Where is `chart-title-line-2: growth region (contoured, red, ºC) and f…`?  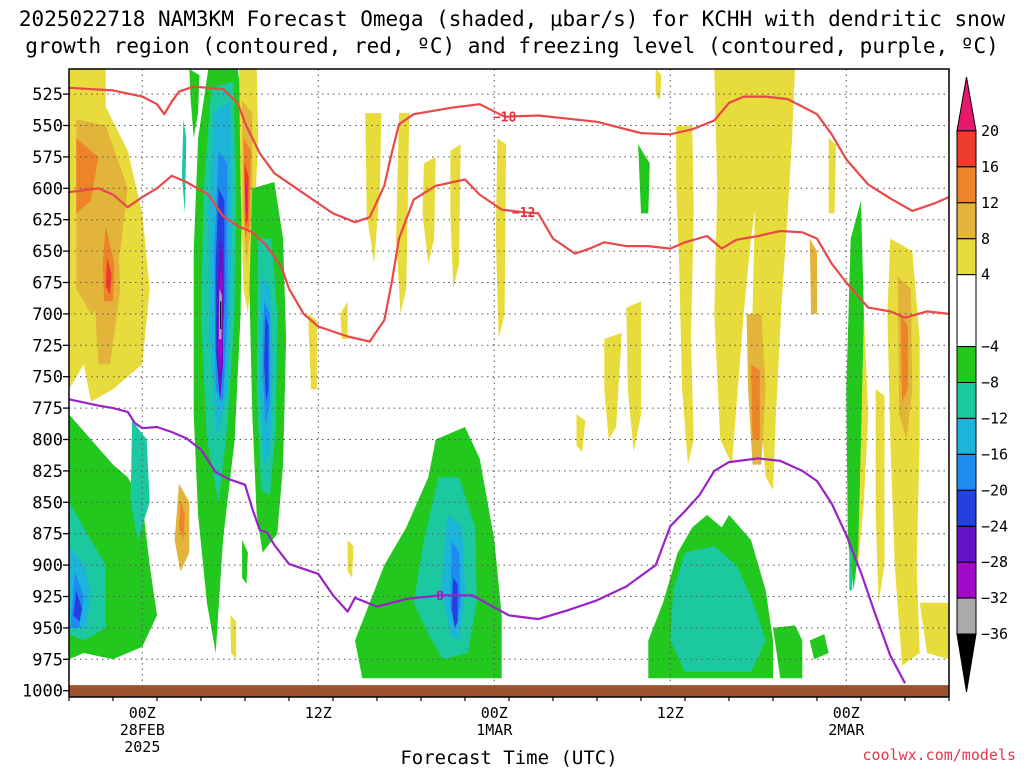 chart-title-line-2: growth region (contoured, red, ºC) and f… is located at coordinates (512, 46).